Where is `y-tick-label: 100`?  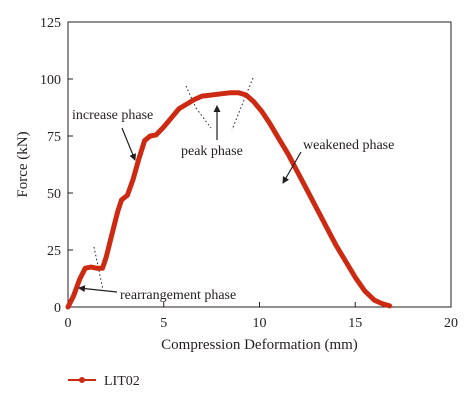 y-tick-label: 100 is located at coordinates (50, 80).